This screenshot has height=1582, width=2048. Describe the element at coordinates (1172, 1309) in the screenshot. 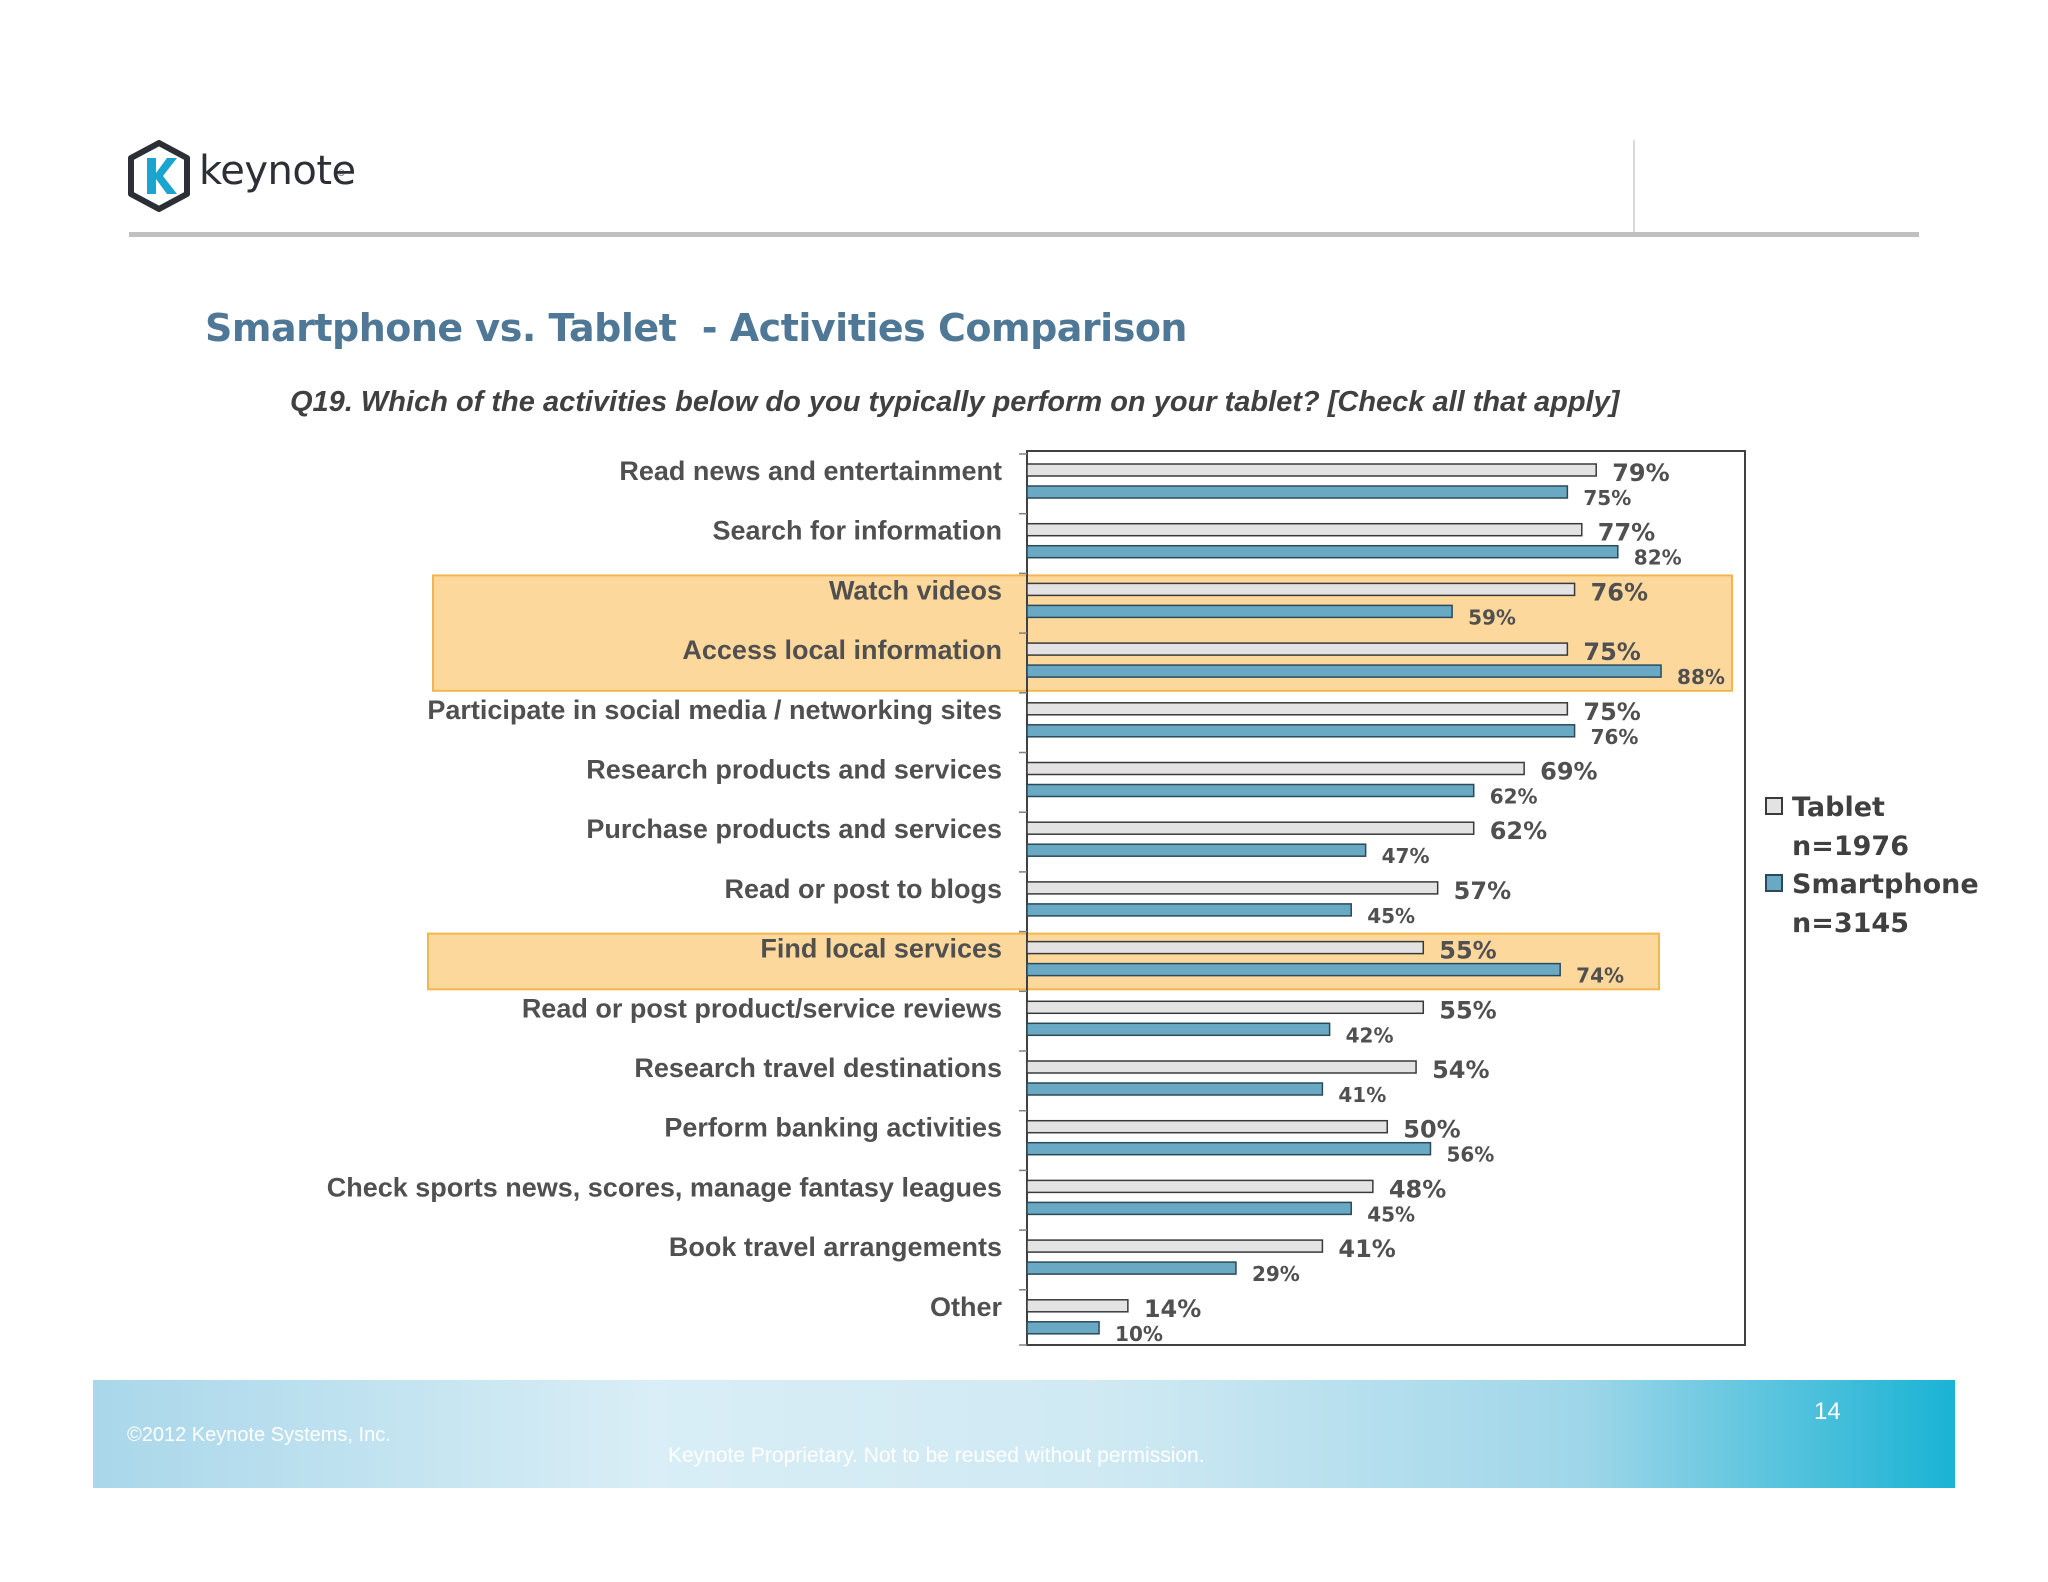

I see `tablet-value-label: 14%` at that location.